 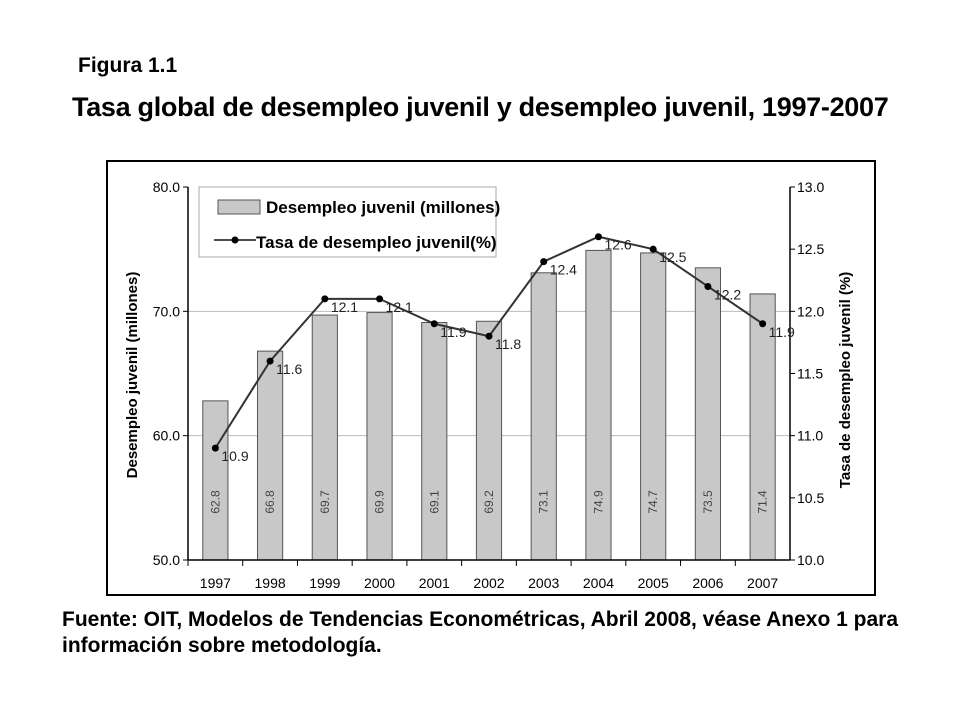 I want to click on rate-label-2006: 12.2, so click(x=727, y=294).